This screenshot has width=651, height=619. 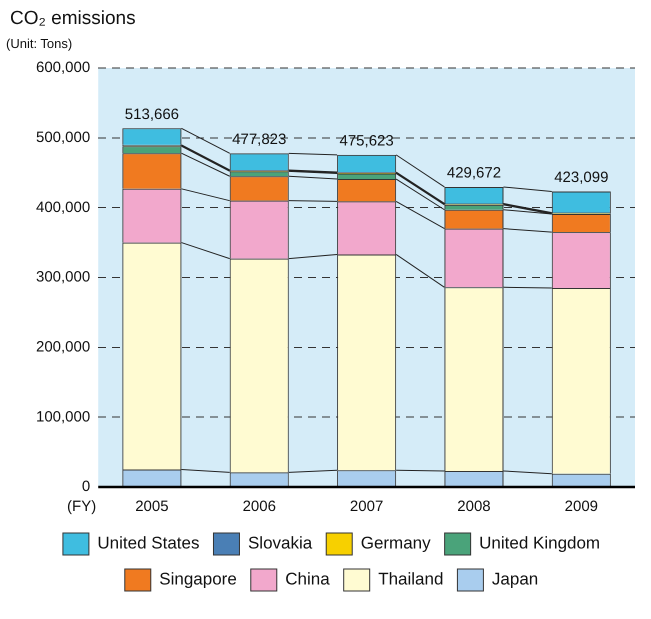 What do you see at coordinates (280, 543) in the screenshot?
I see `legend-label: Slovakia` at bounding box center [280, 543].